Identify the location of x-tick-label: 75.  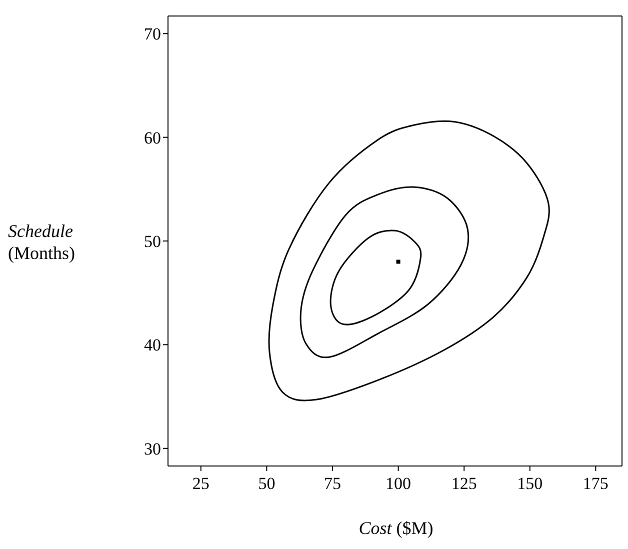
(332, 484).